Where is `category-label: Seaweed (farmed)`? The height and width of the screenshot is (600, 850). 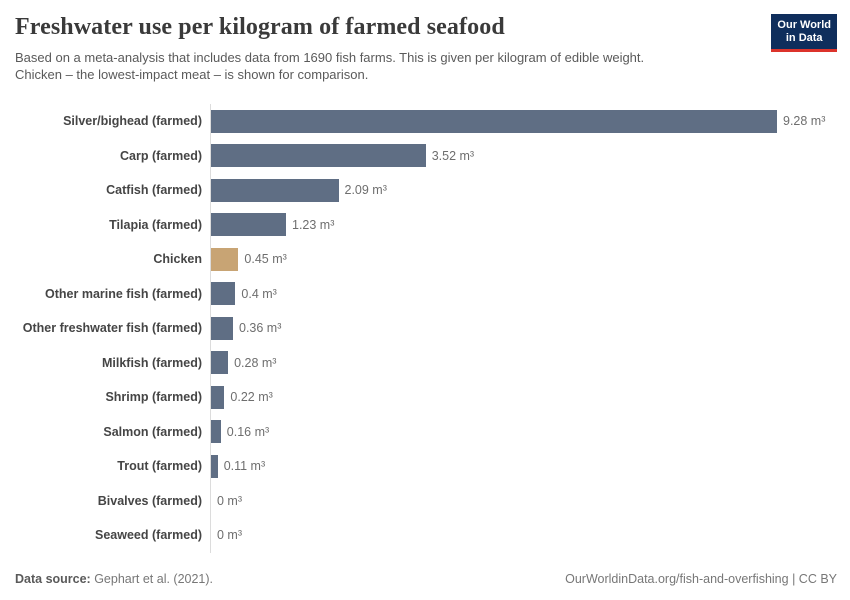 category-label: Seaweed (farmed) is located at coordinates (148, 535).